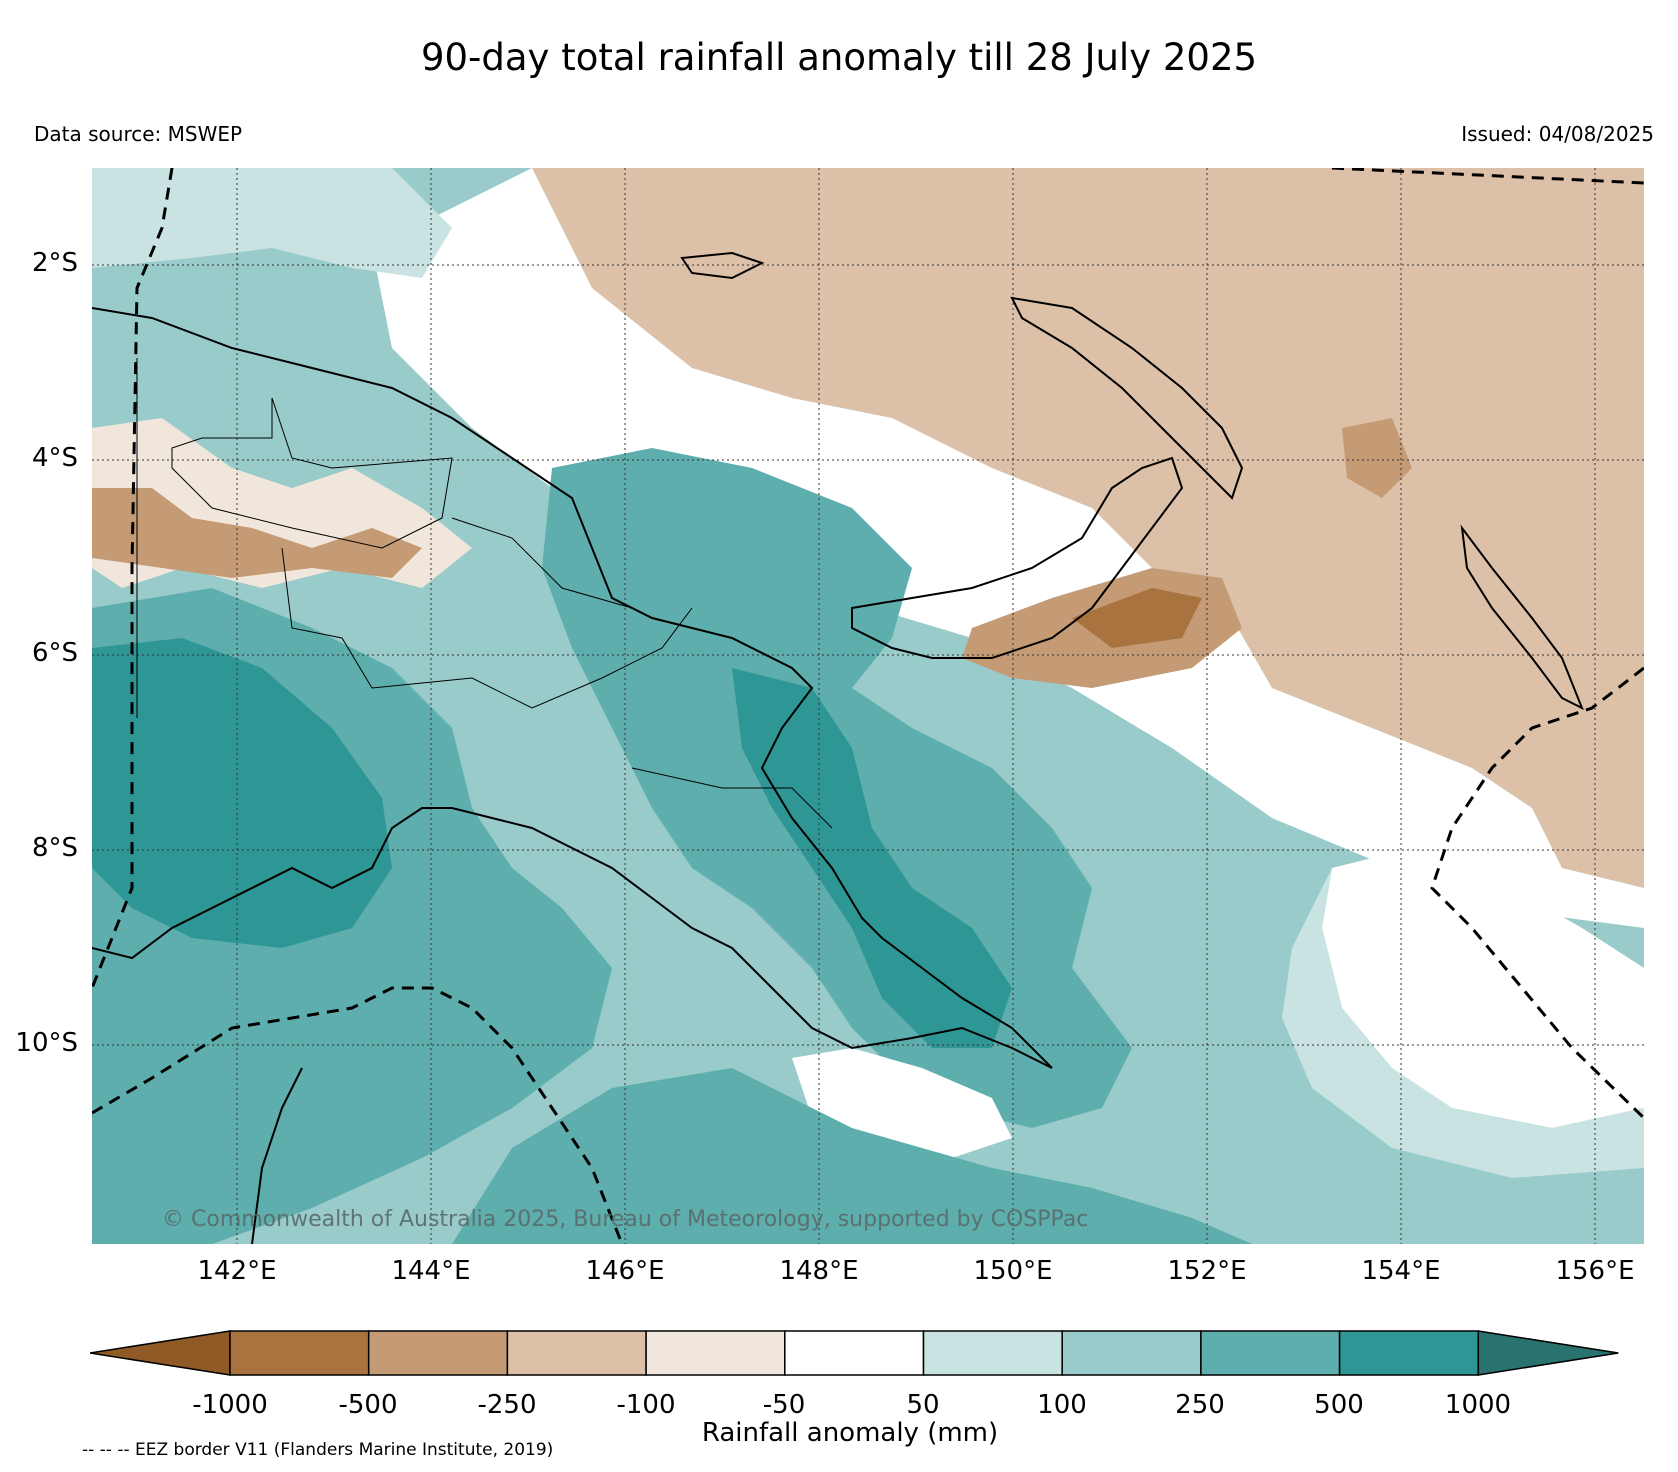 The height and width of the screenshot is (1472, 1678). Describe the element at coordinates (1377, 458) in the screenshot. I see `dry-anomaly-region-bougainville` at that location.